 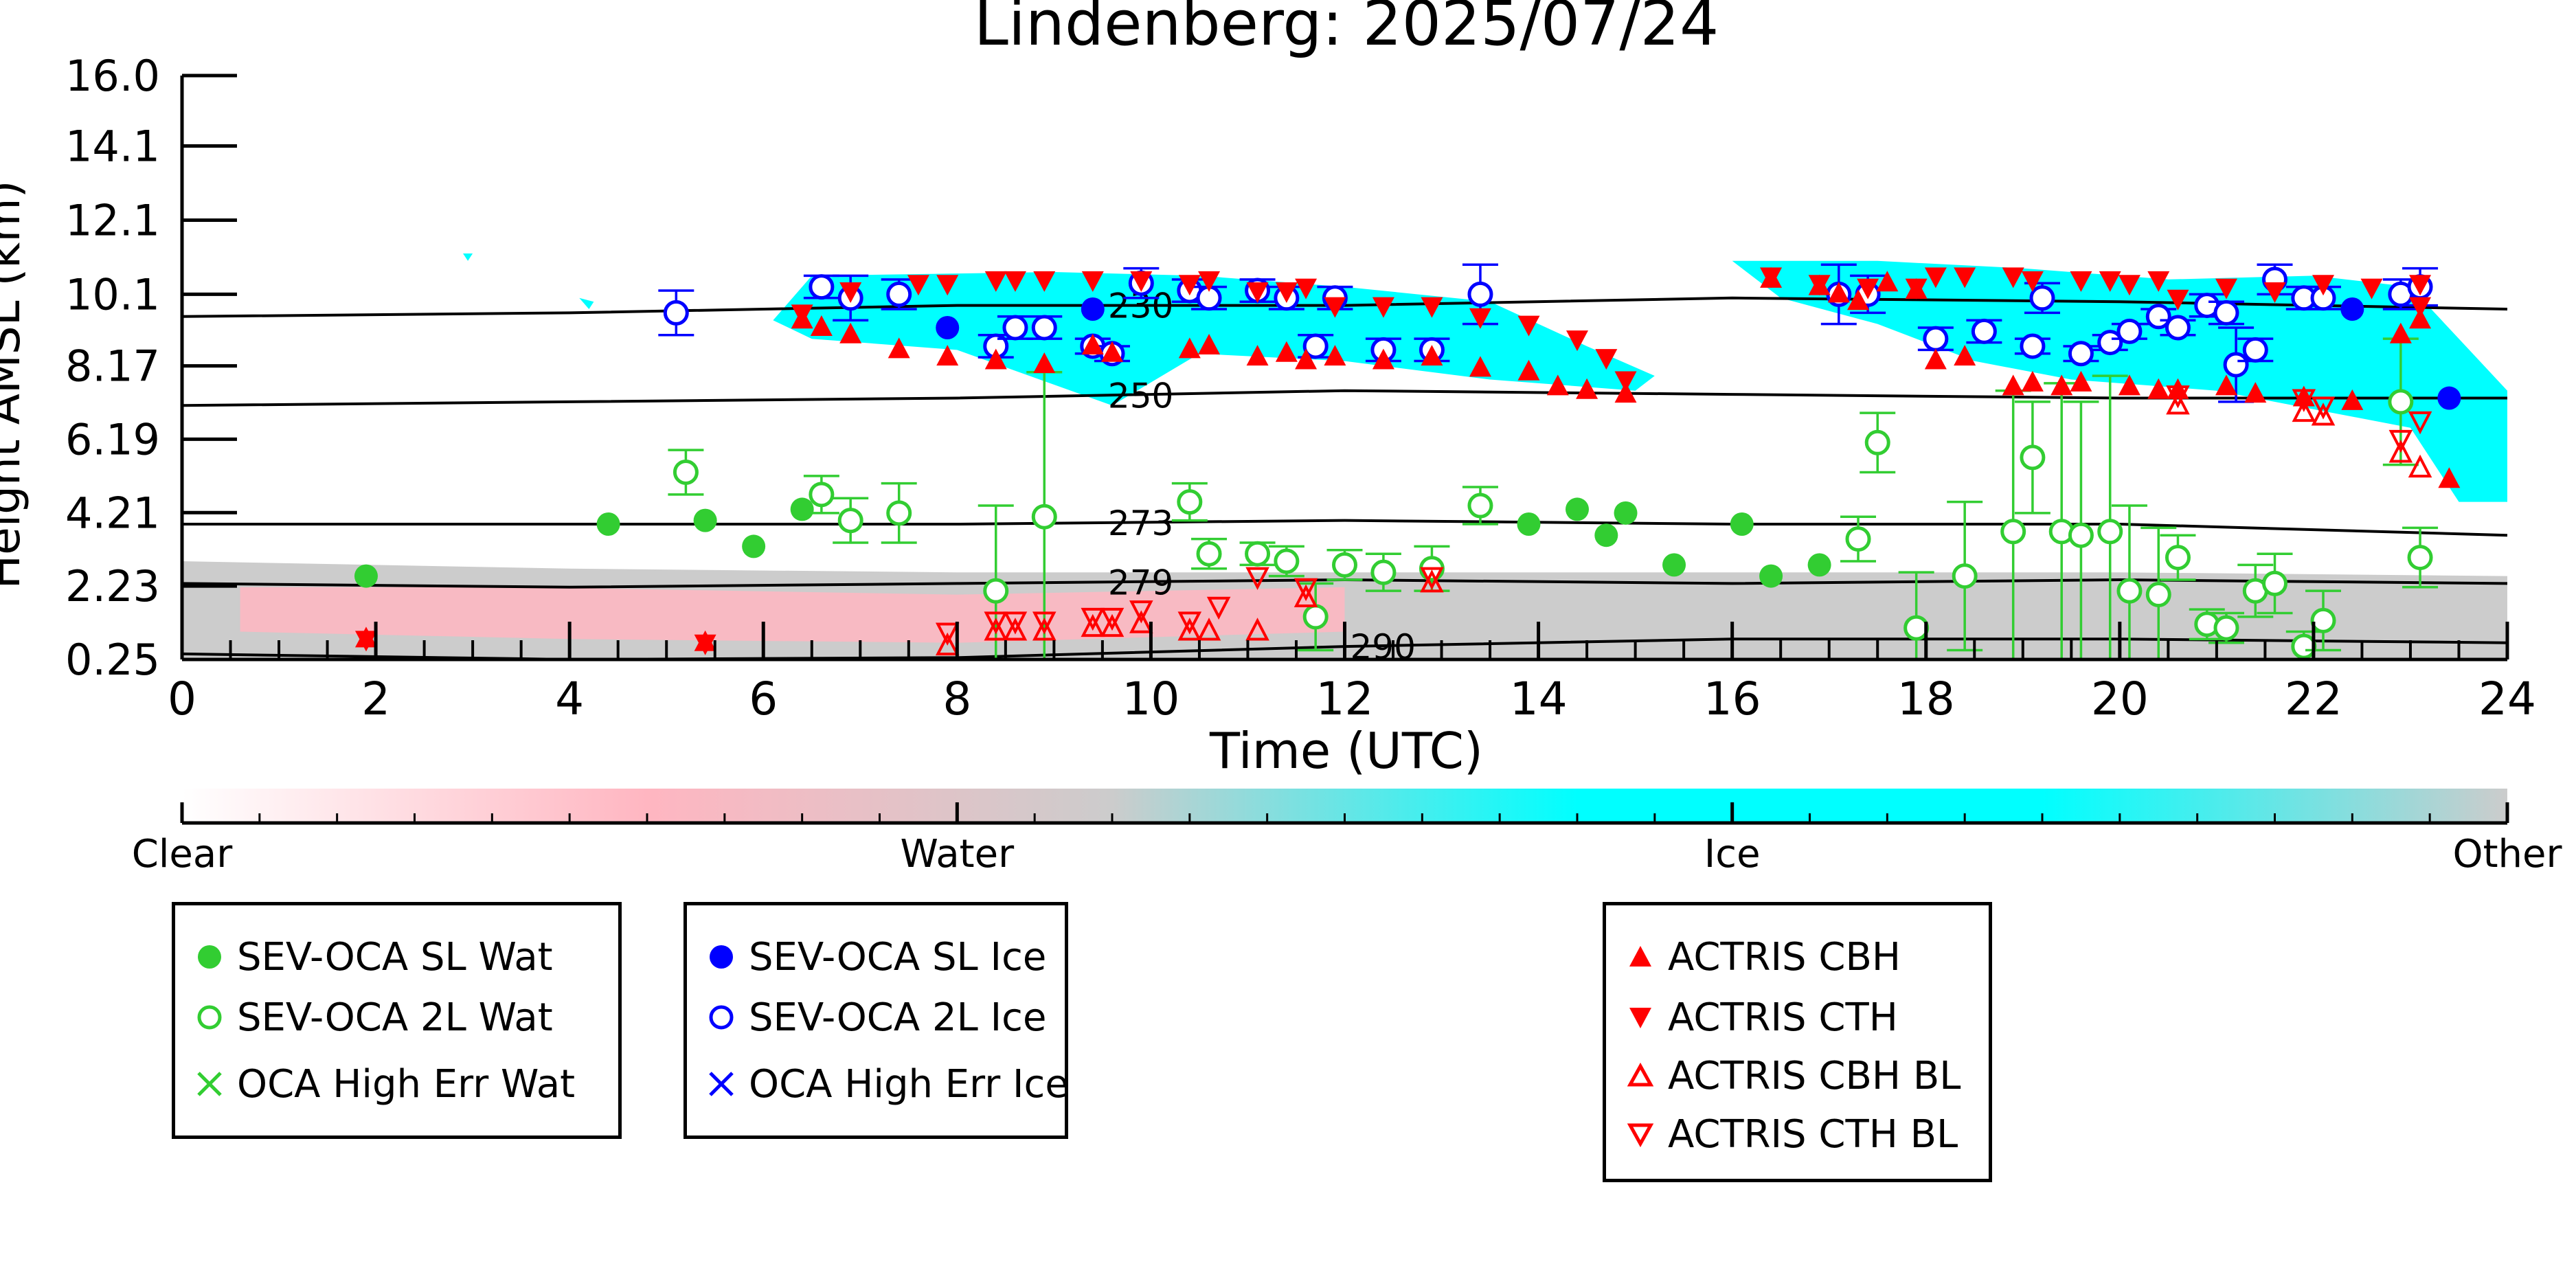 What do you see at coordinates (1783, 1017) in the screenshot?
I see `legend-label: ACTRIS CTH` at bounding box center [1783, 1017].